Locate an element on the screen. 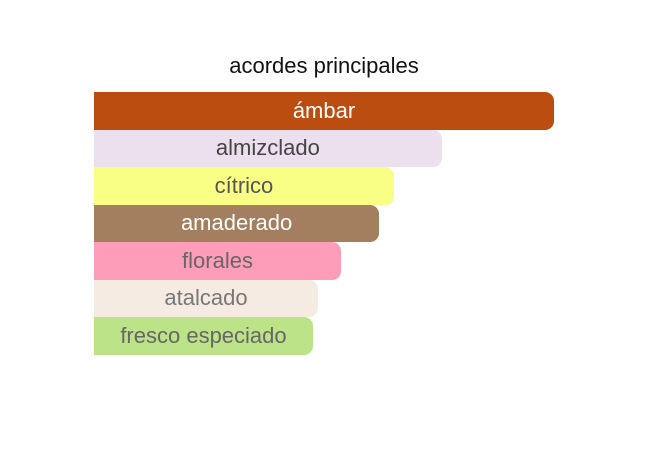 The width and height of the screenshot is (660, 452). accord-label: fresco especiado is located at coordinates (203, 335).